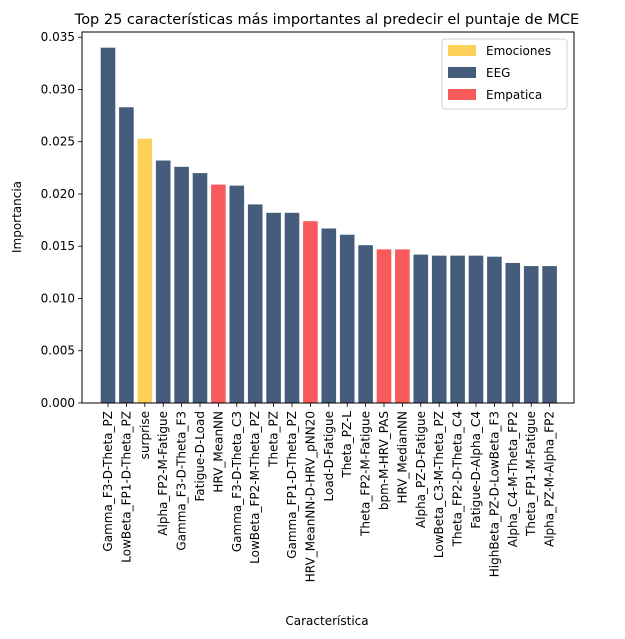 The height and width of the screenshot is (639, 625). Describe the element at coordinates (58, 37) in the screenshot. I see `y-tick-label-7: 0.035` at that location.